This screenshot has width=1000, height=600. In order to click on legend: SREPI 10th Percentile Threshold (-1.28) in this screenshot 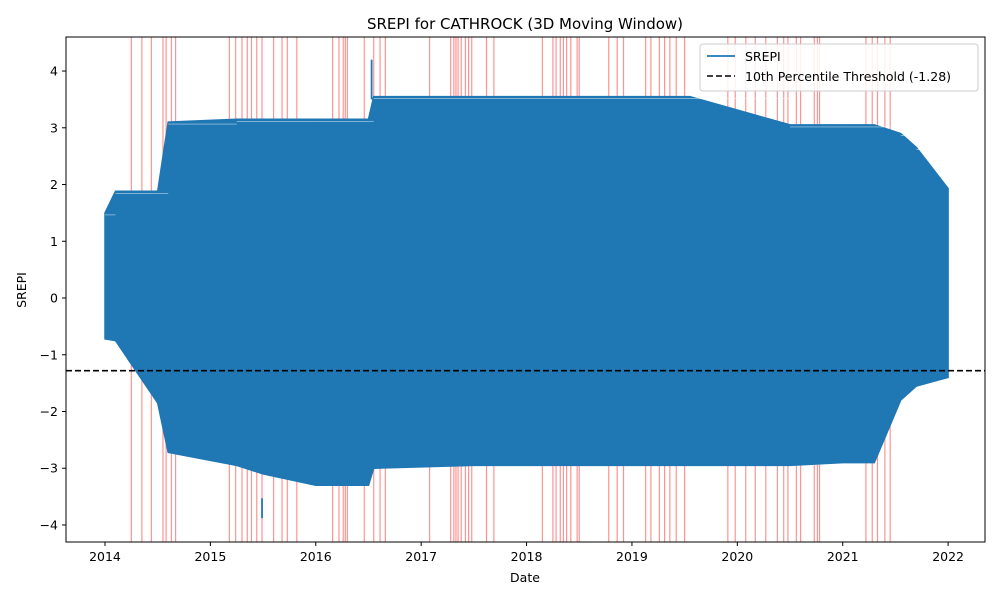, I will do `click(839, 67)`.